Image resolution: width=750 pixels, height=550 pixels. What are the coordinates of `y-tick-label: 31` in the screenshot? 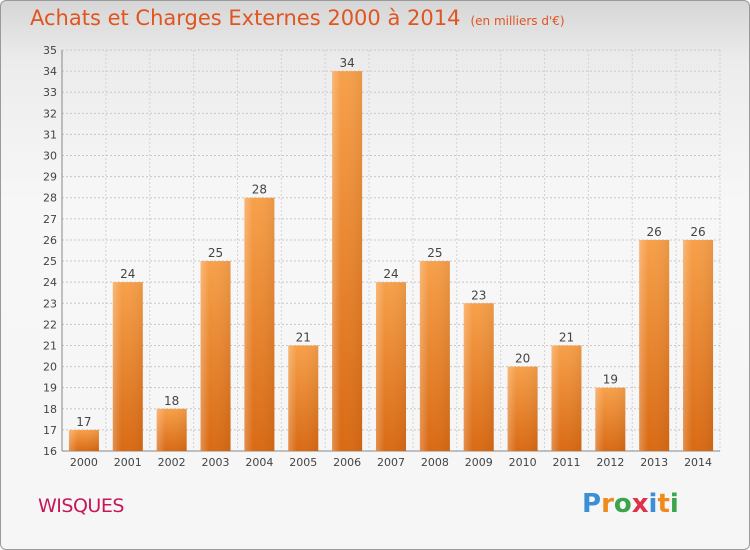 It's located at (50, 134).